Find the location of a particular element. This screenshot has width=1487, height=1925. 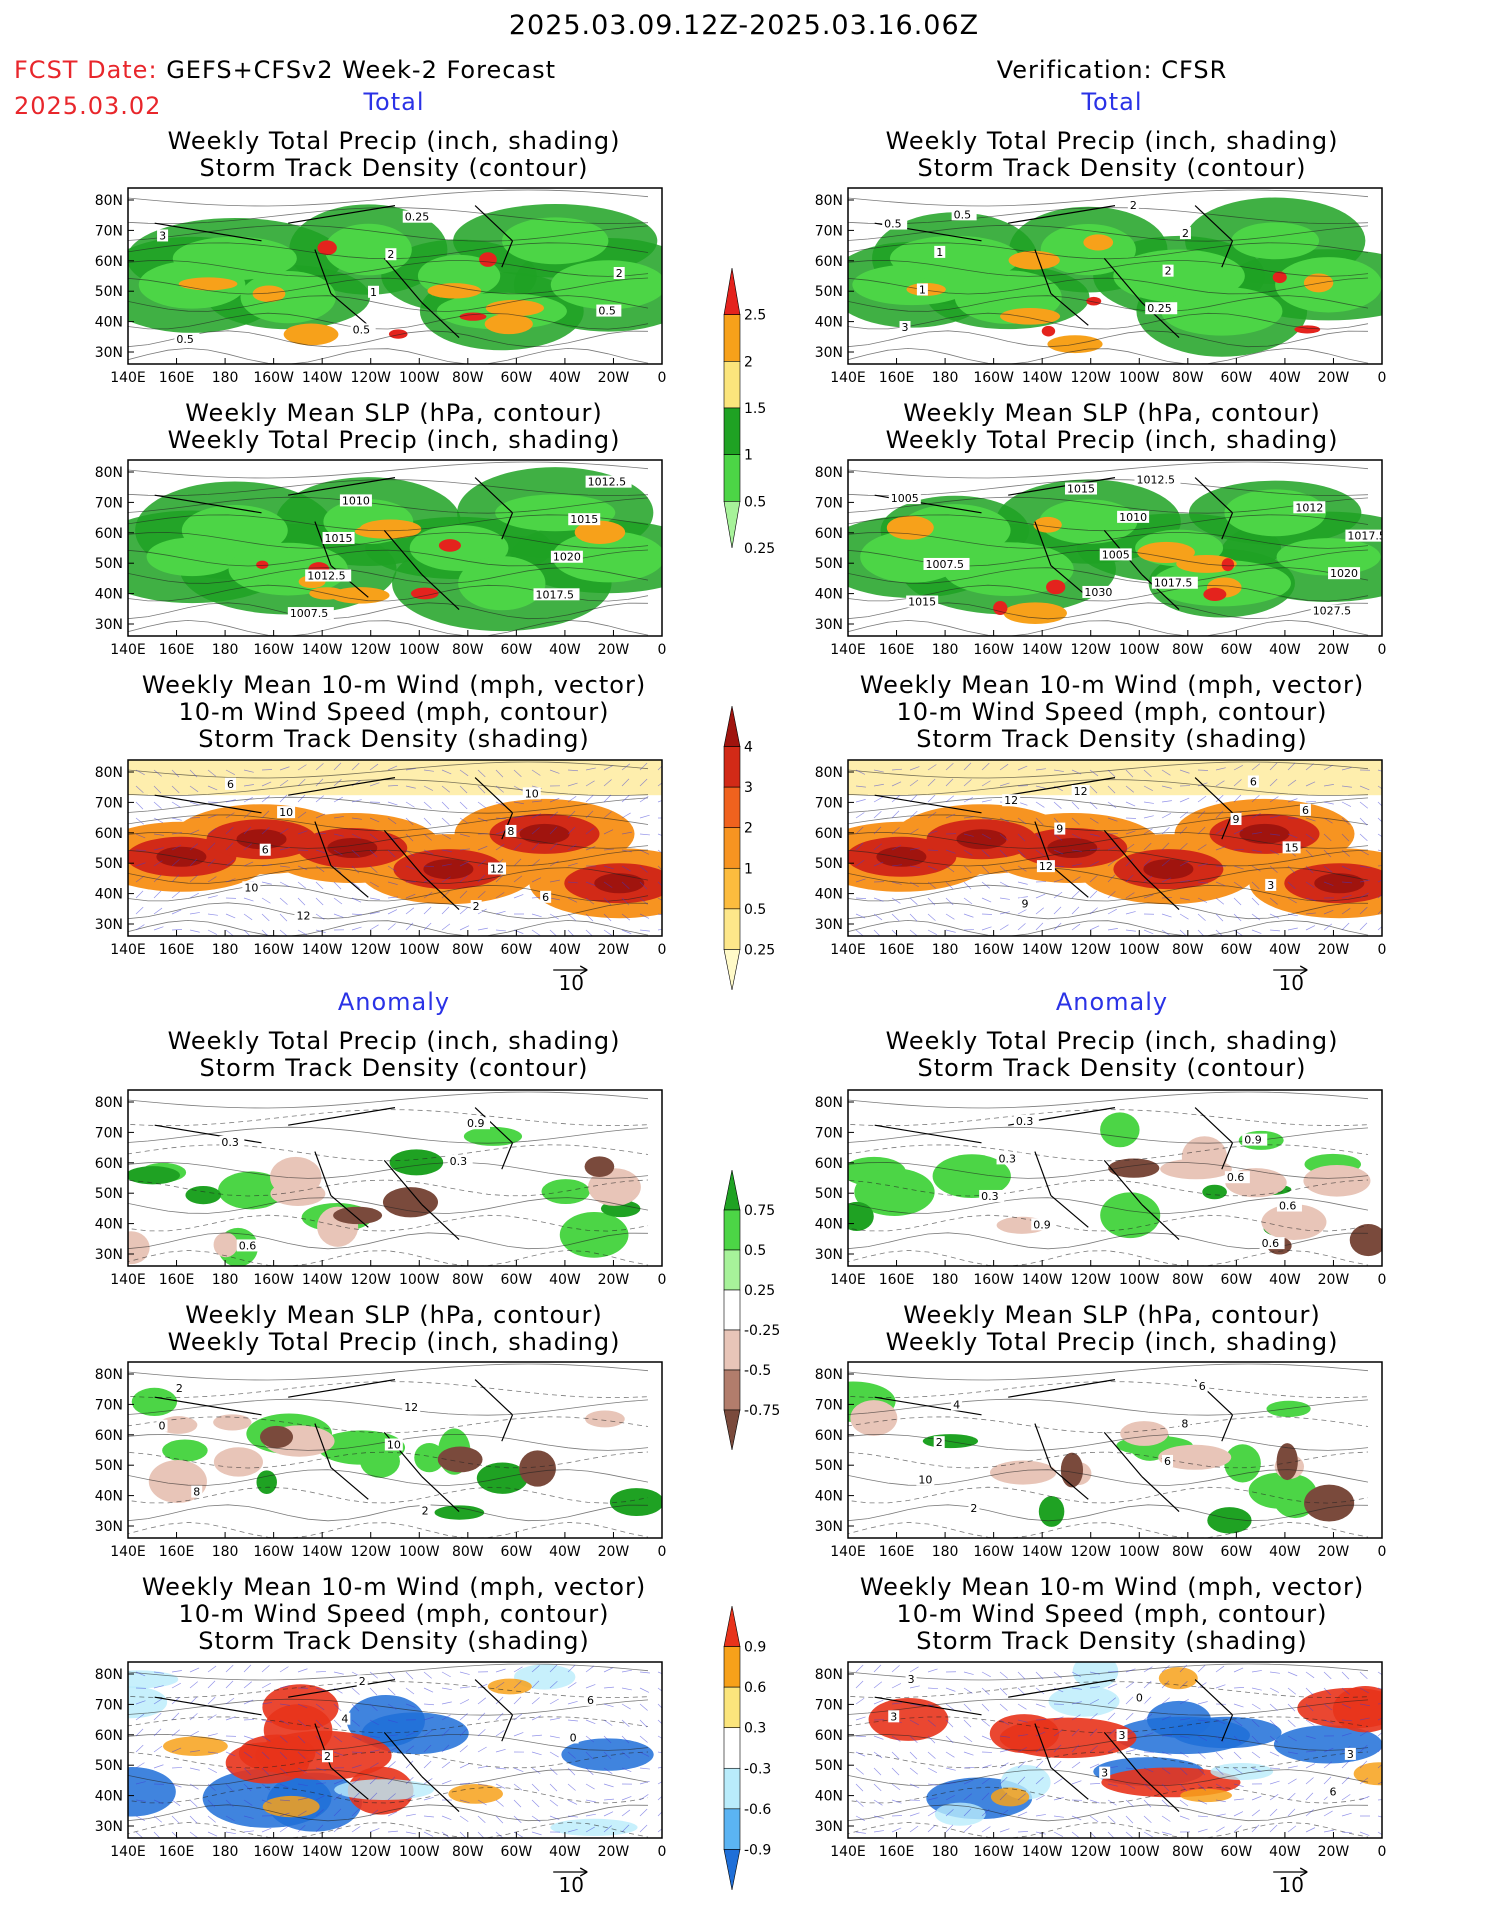

contour-label: 10 is located at coordinates (925, 1480).